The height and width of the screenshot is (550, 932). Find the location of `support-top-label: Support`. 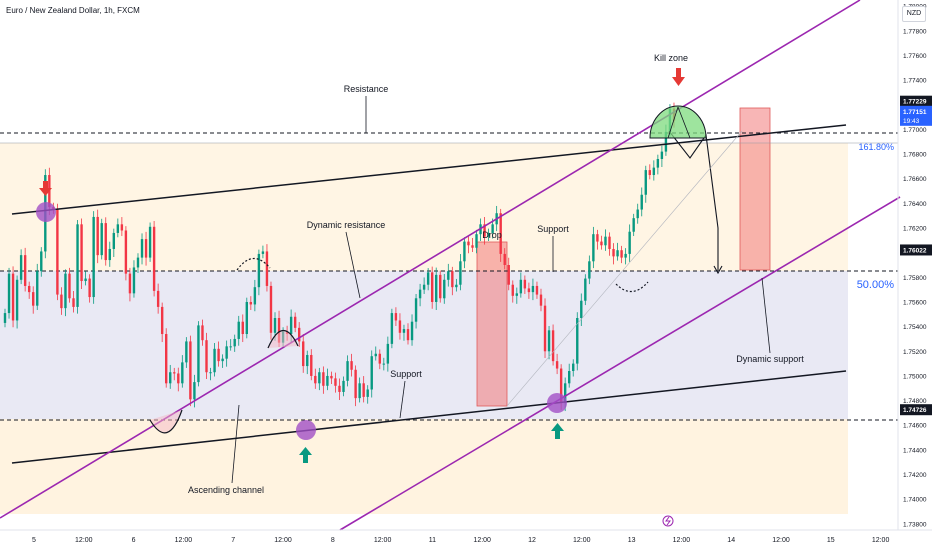

support-top-label: Support is located at coordinates (553, 229).